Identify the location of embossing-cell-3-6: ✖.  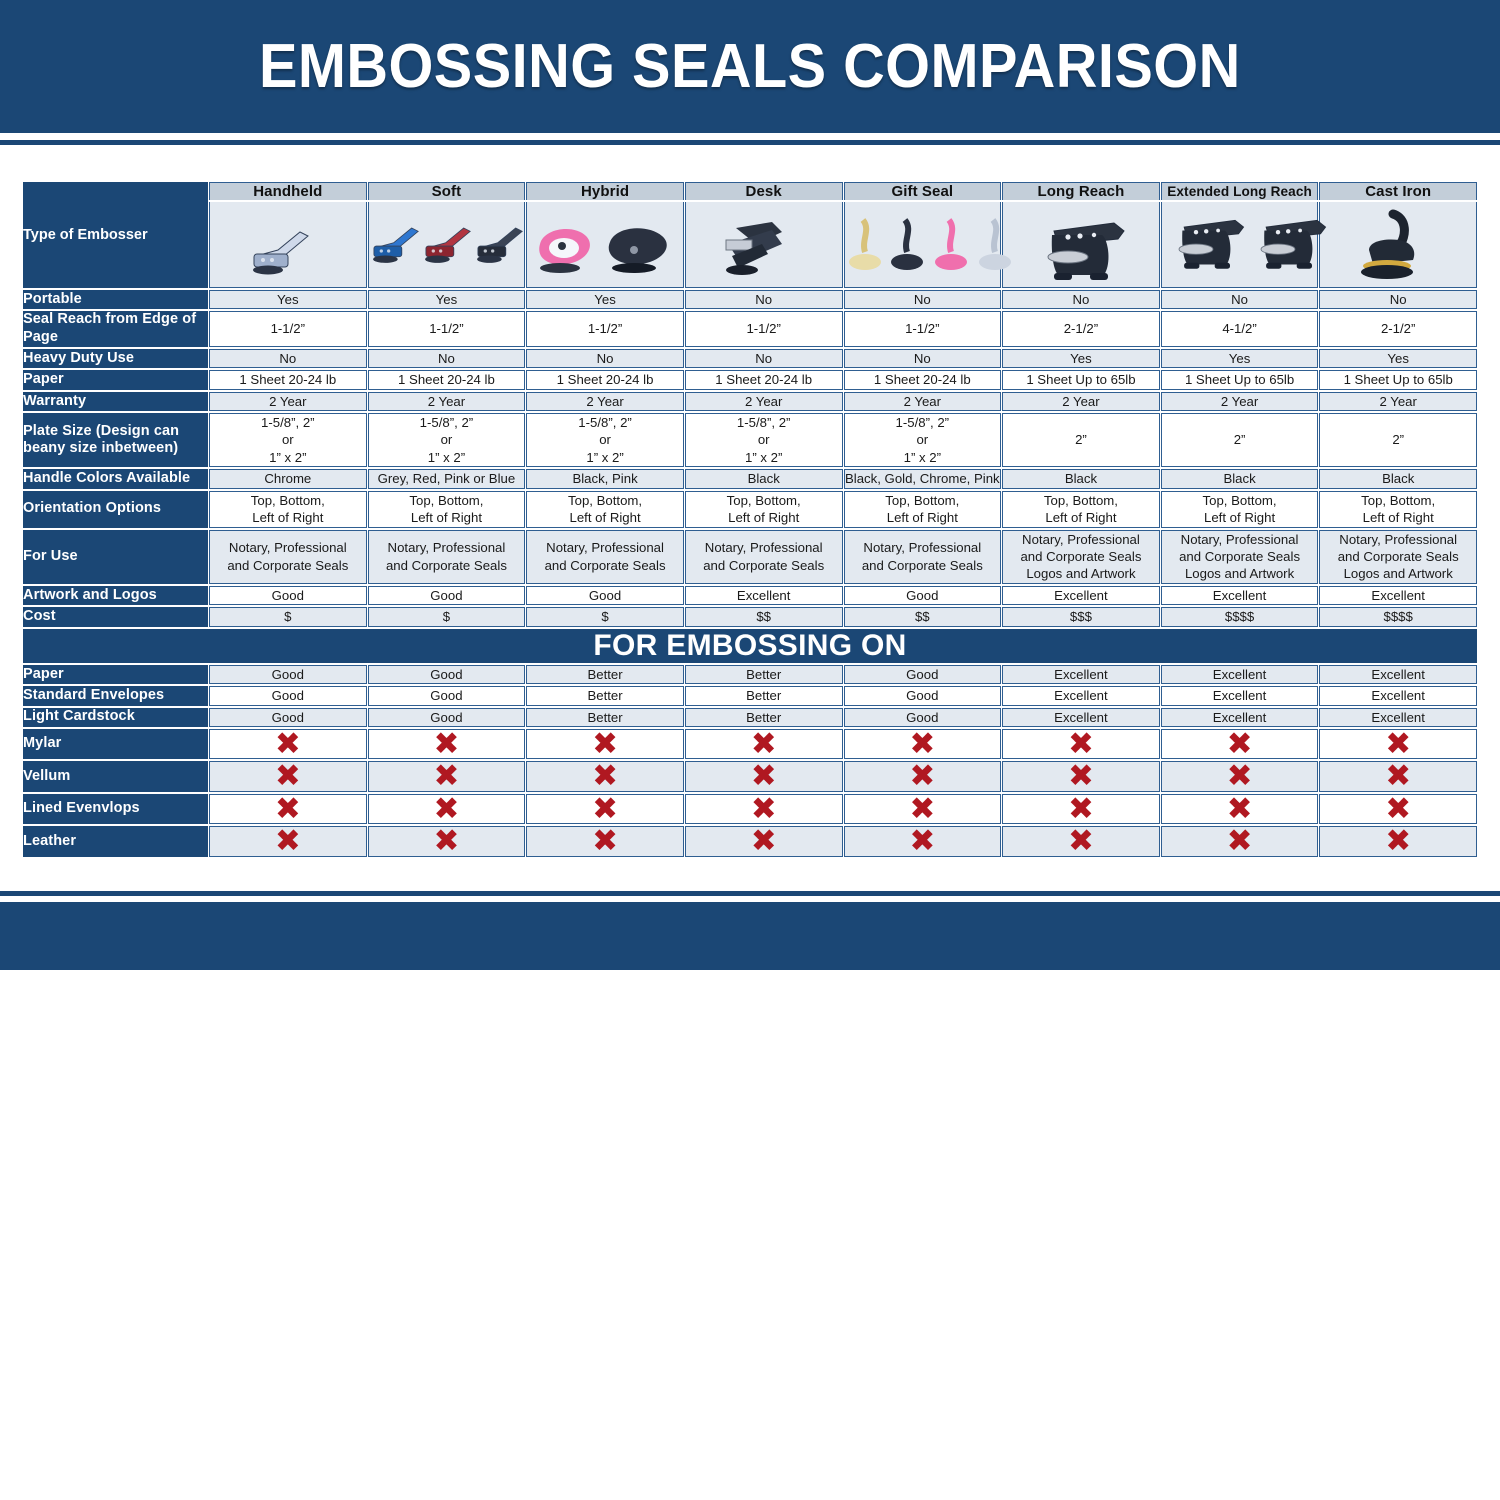
(1239, 743).